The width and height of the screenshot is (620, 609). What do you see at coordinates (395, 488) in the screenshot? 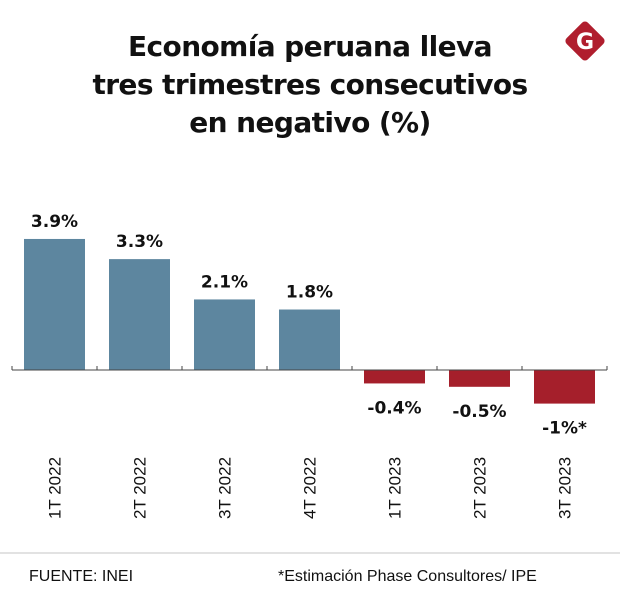
I see `category-label-5: 1T 2023` at bounding box center [395, 488].